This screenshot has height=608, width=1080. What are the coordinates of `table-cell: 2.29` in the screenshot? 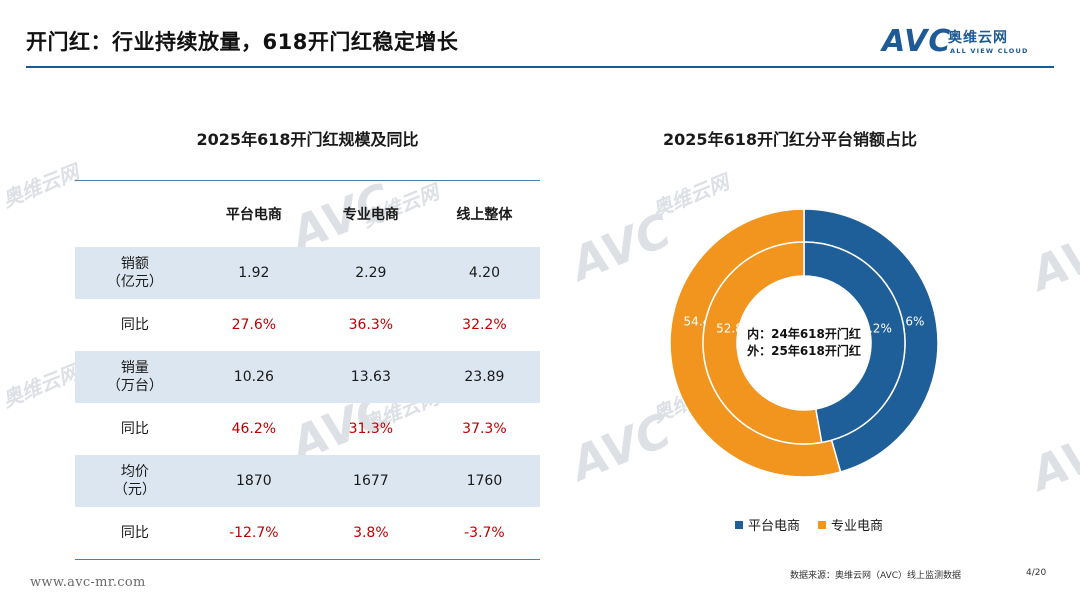 It's located at (370, 273).